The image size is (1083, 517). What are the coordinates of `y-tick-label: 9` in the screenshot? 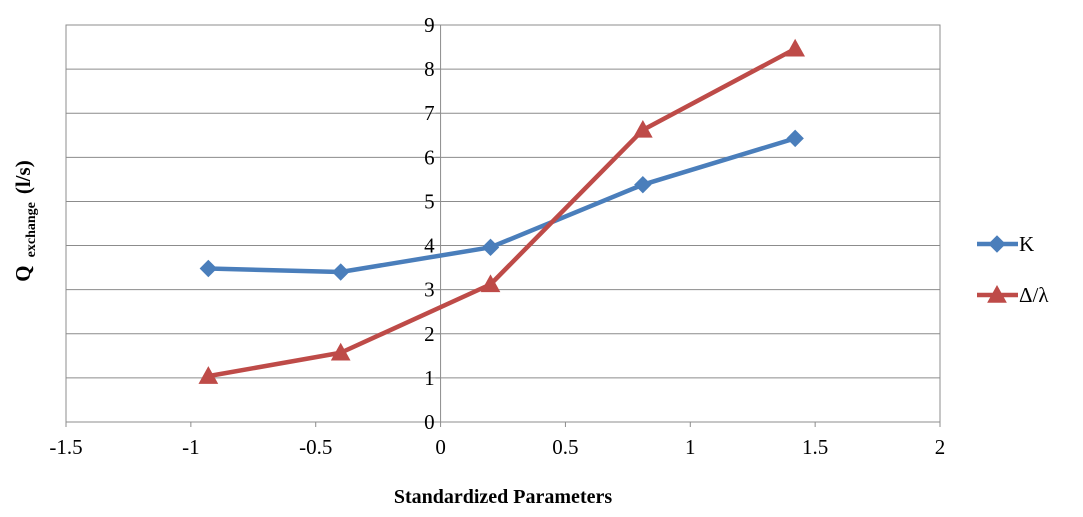 It's located at (429, 25).